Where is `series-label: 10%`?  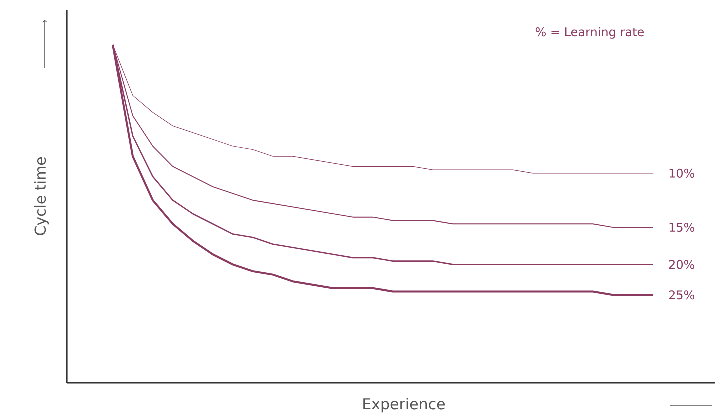 series-label: 10% is located at coordinates (682, 173).